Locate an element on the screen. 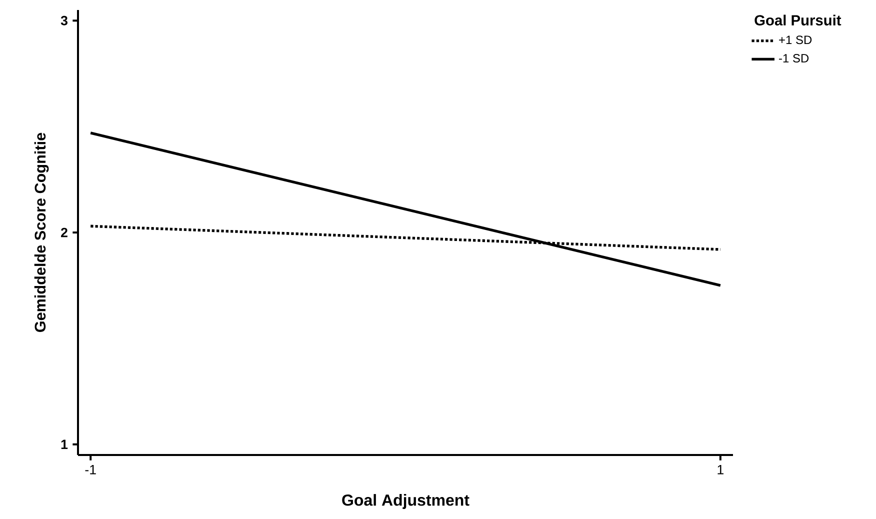 This screenshot has width=876, height=519. y-tick-label: 3 is located at coordinates (64, 21).